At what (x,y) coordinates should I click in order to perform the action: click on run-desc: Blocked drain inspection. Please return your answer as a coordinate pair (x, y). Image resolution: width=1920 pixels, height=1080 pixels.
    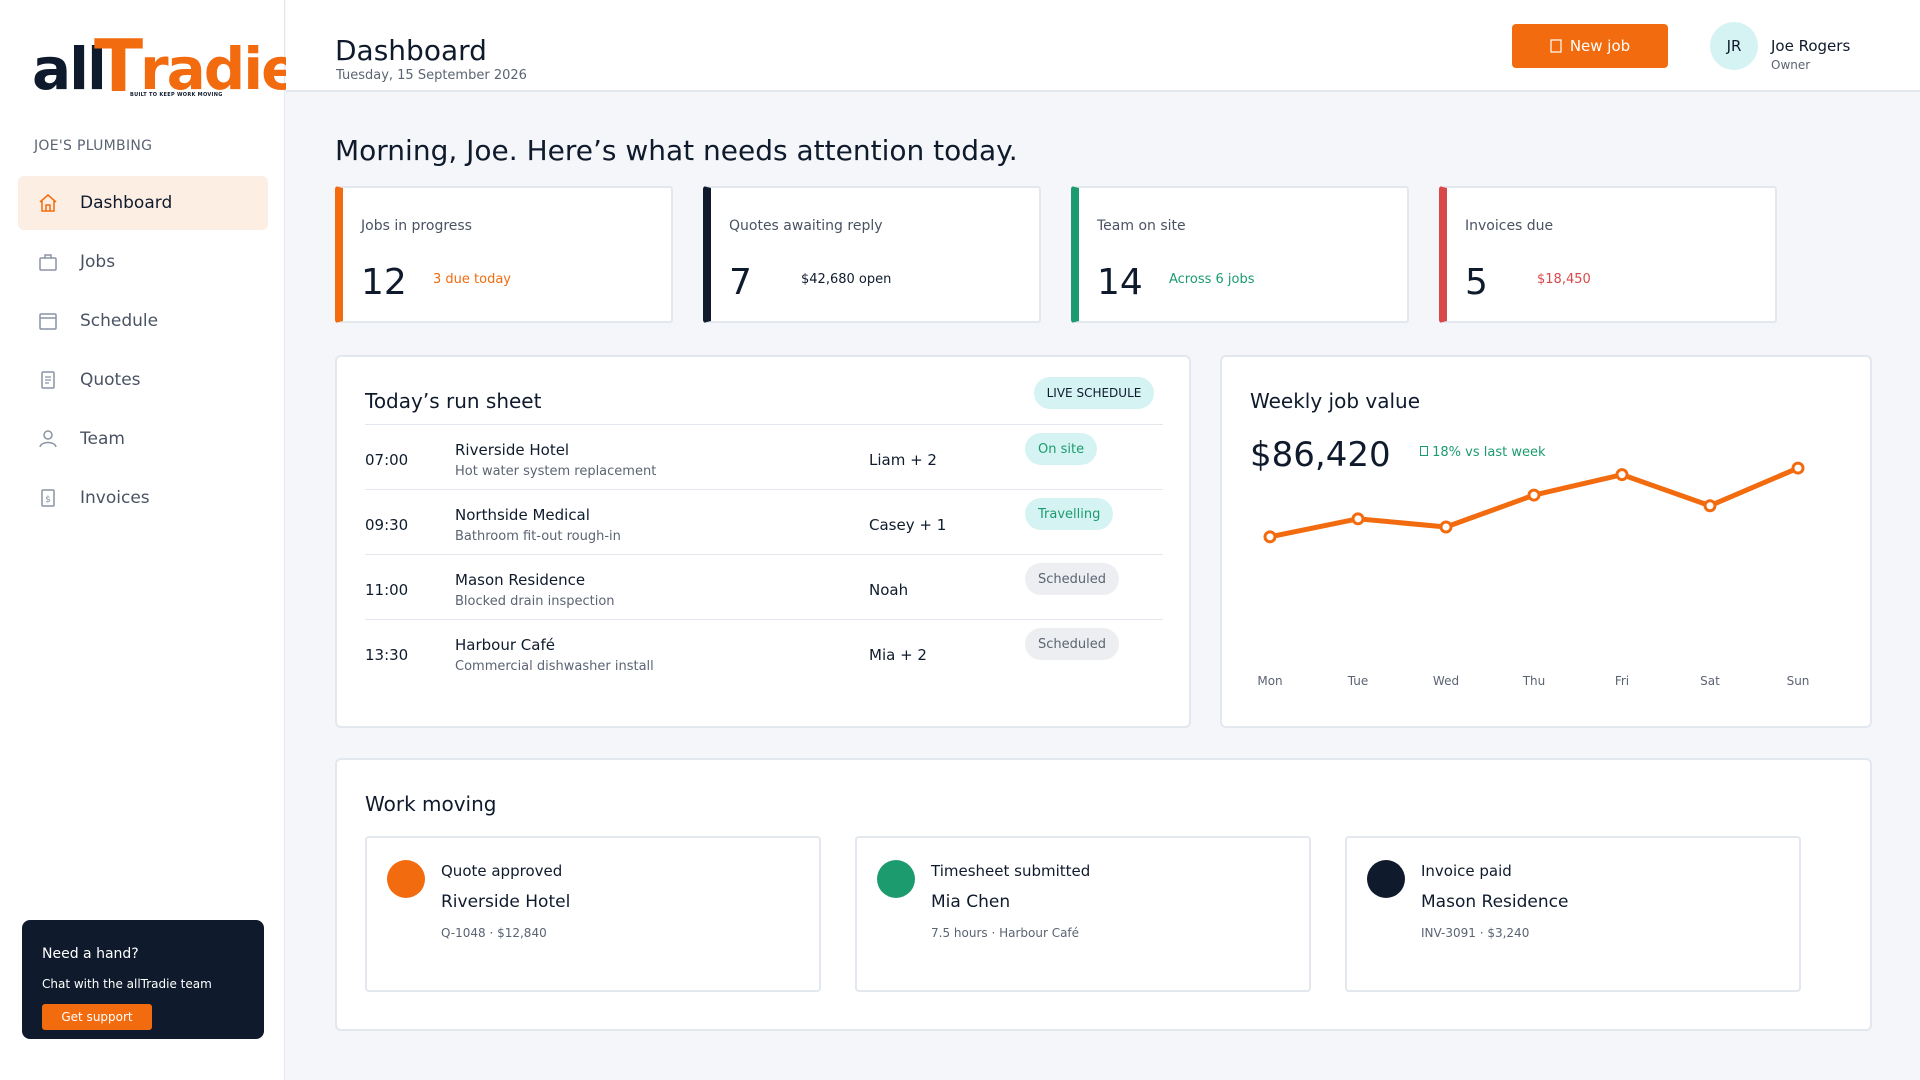
    Looking at the image, I should click on (535, 601).